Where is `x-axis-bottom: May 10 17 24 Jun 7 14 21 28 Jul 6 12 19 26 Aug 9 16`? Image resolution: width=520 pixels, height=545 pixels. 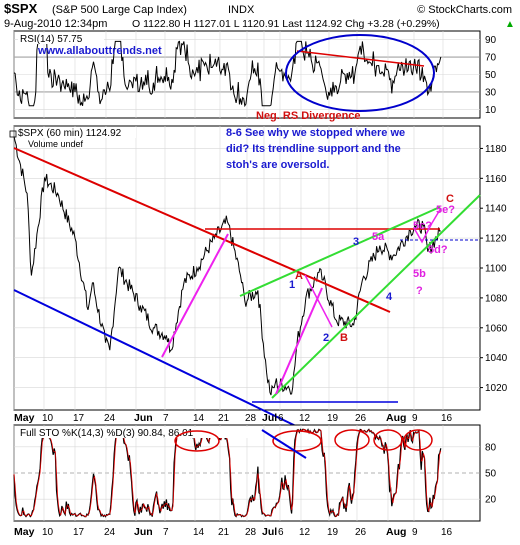 x-axis-bottom: May 10 17 24 Jun 7 14 21 28 Jul 6 12 19 26 Aug 9 16 is located at coordinates (233, 532).